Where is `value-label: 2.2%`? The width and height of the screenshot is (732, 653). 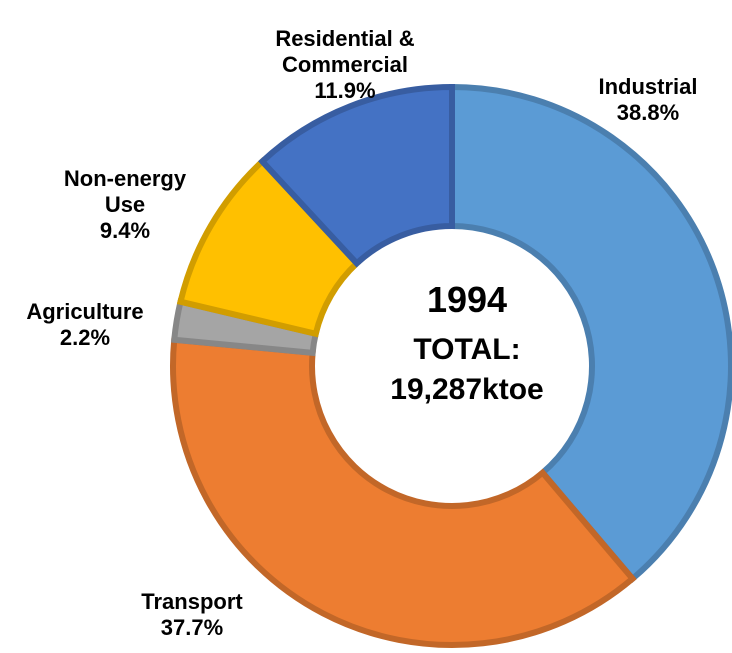 value-label: 2.2% is located at coordinates (85, 337).